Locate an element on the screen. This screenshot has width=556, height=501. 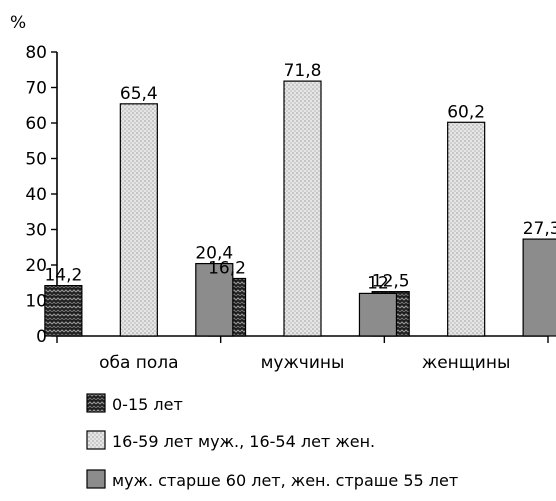
y-tick-label: 70 is located at coordinates (36, 89).